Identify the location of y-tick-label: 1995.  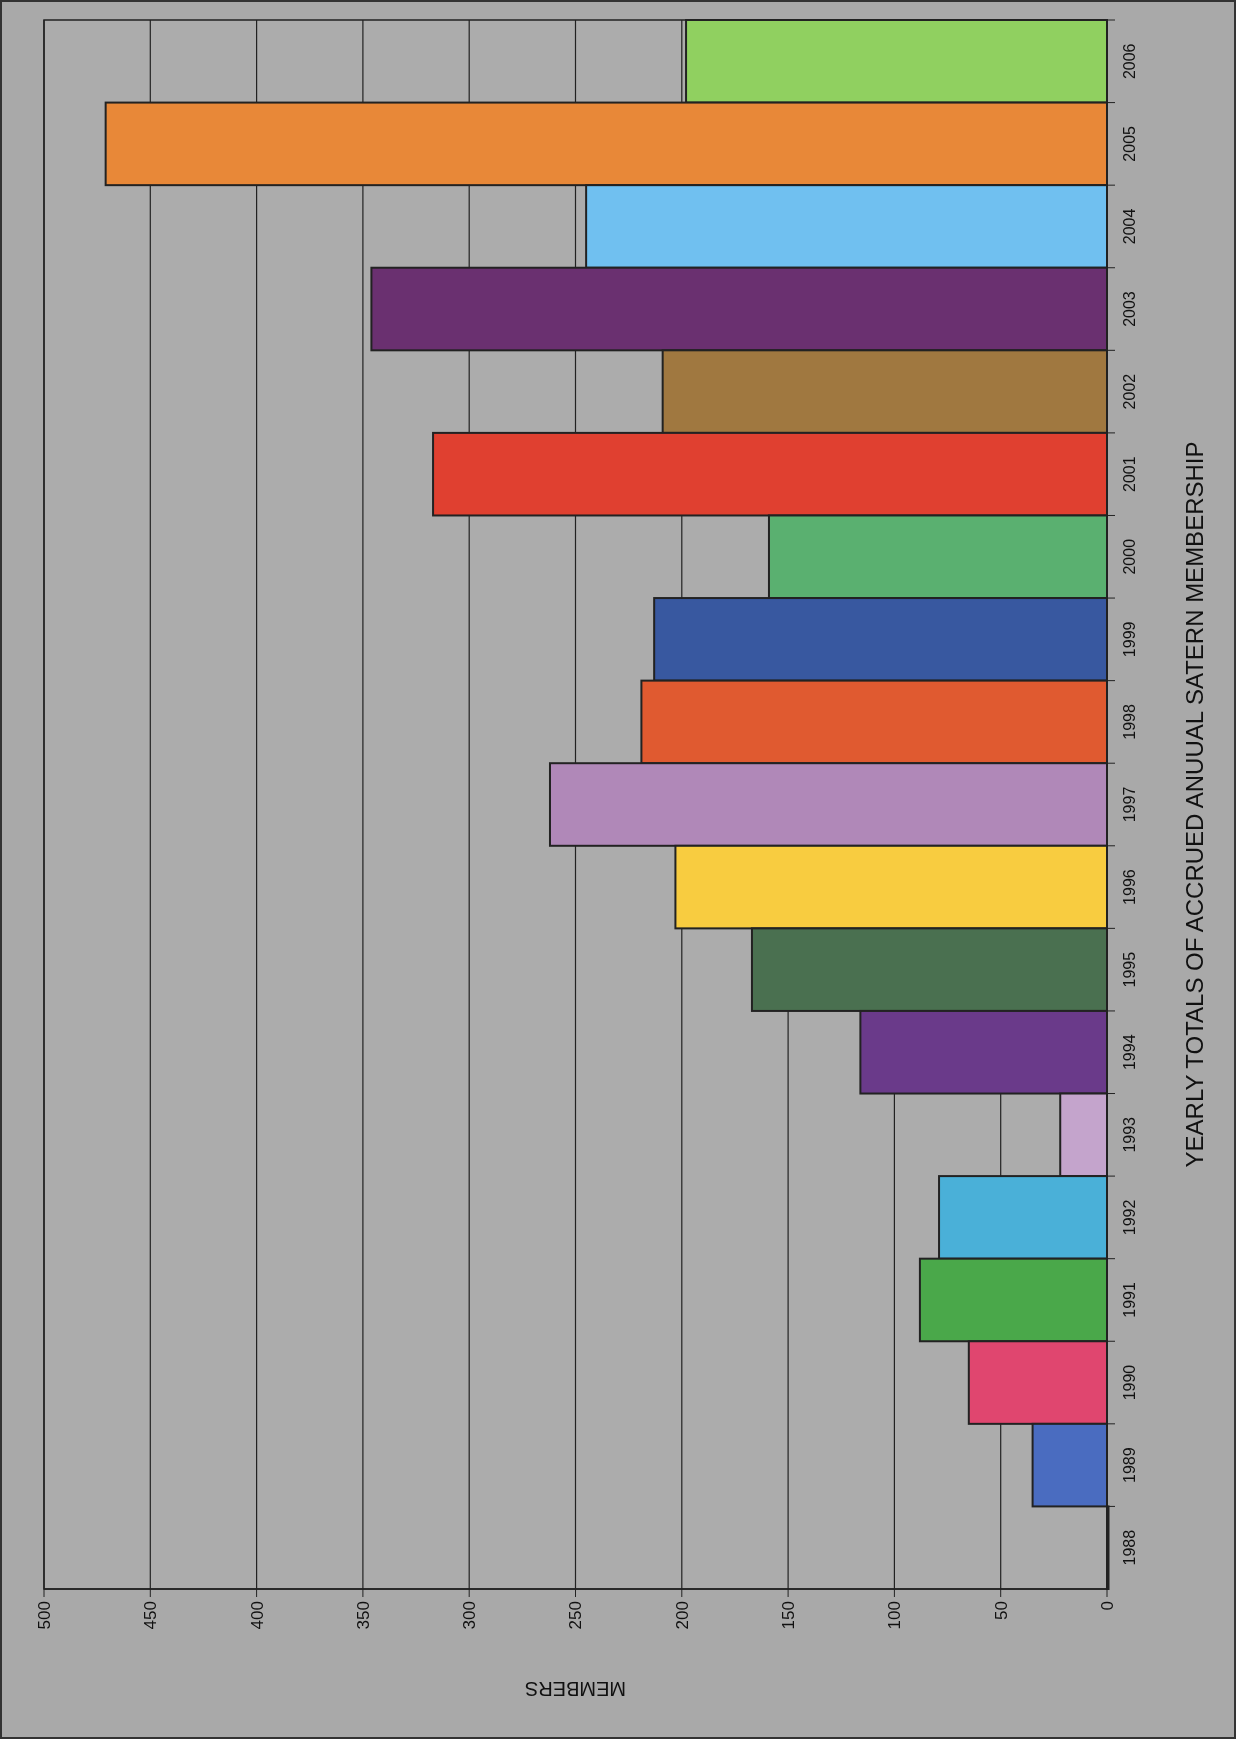
(1129, 969).